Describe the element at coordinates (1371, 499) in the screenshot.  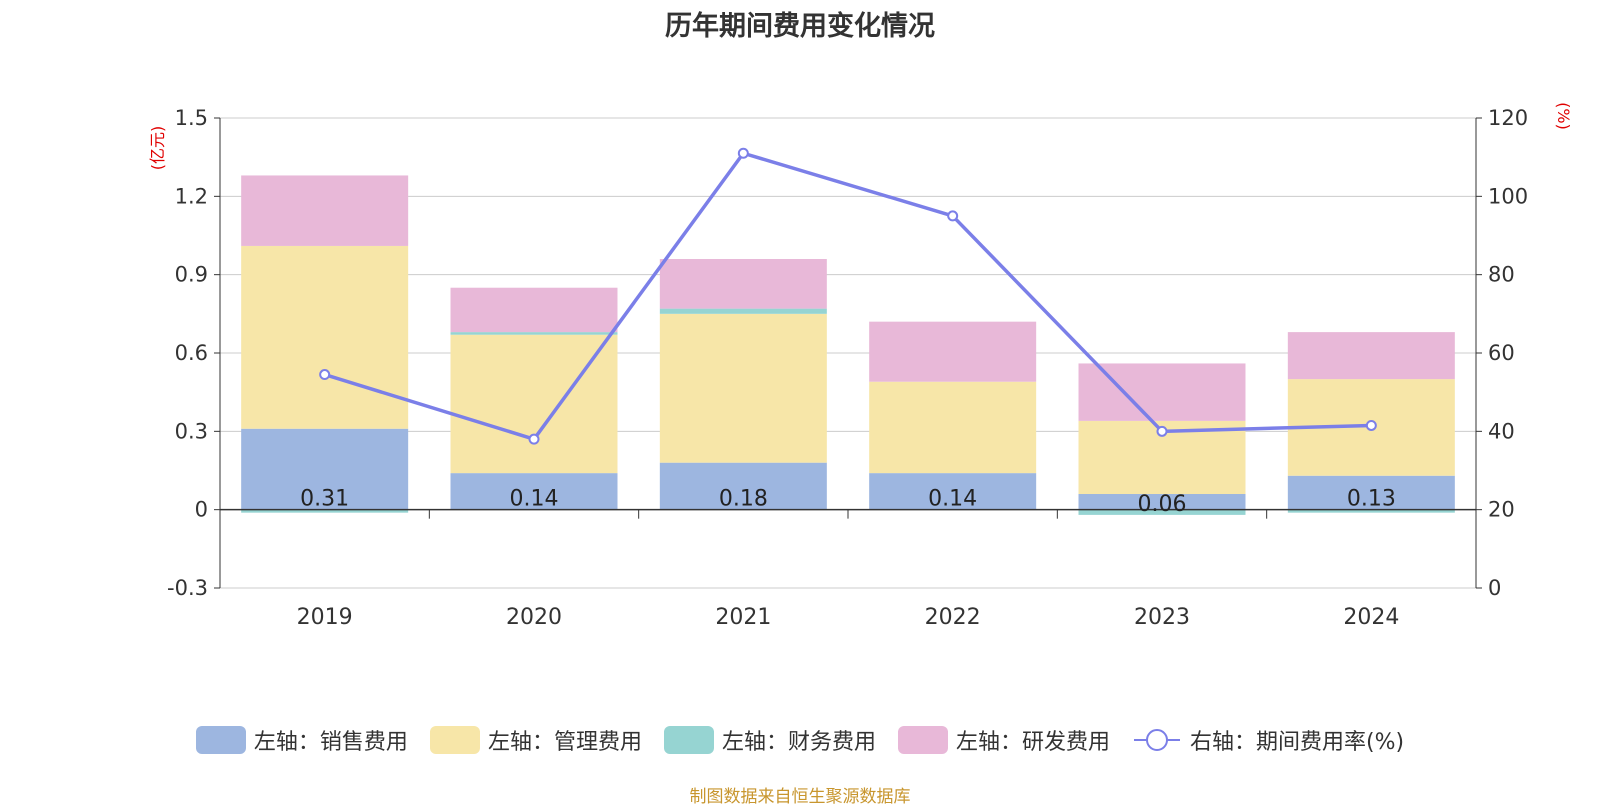
I see `data-label: 0.13` at that location.